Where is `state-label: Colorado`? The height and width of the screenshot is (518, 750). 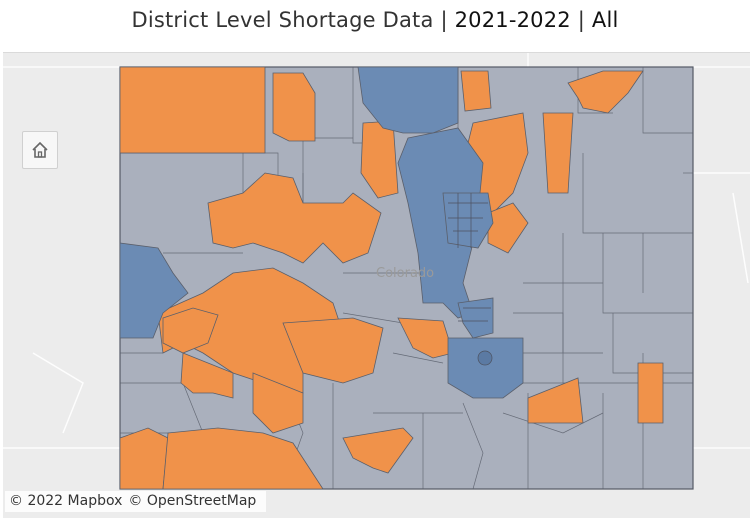
state-label: Colorado is located at coordinates (405, 273).